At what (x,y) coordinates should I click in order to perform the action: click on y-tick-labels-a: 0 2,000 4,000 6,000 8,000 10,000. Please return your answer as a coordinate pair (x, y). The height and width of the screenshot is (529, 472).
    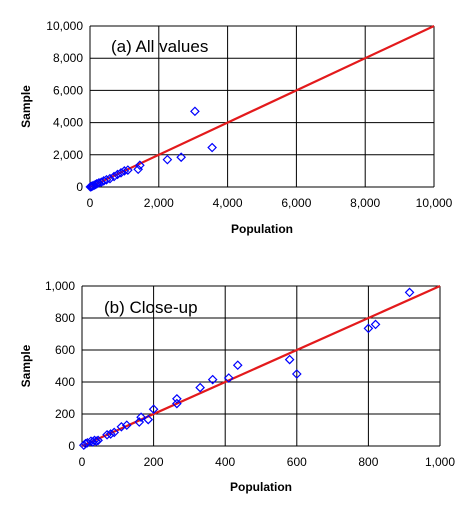
    Looking at the image, I should click on (64, 106).